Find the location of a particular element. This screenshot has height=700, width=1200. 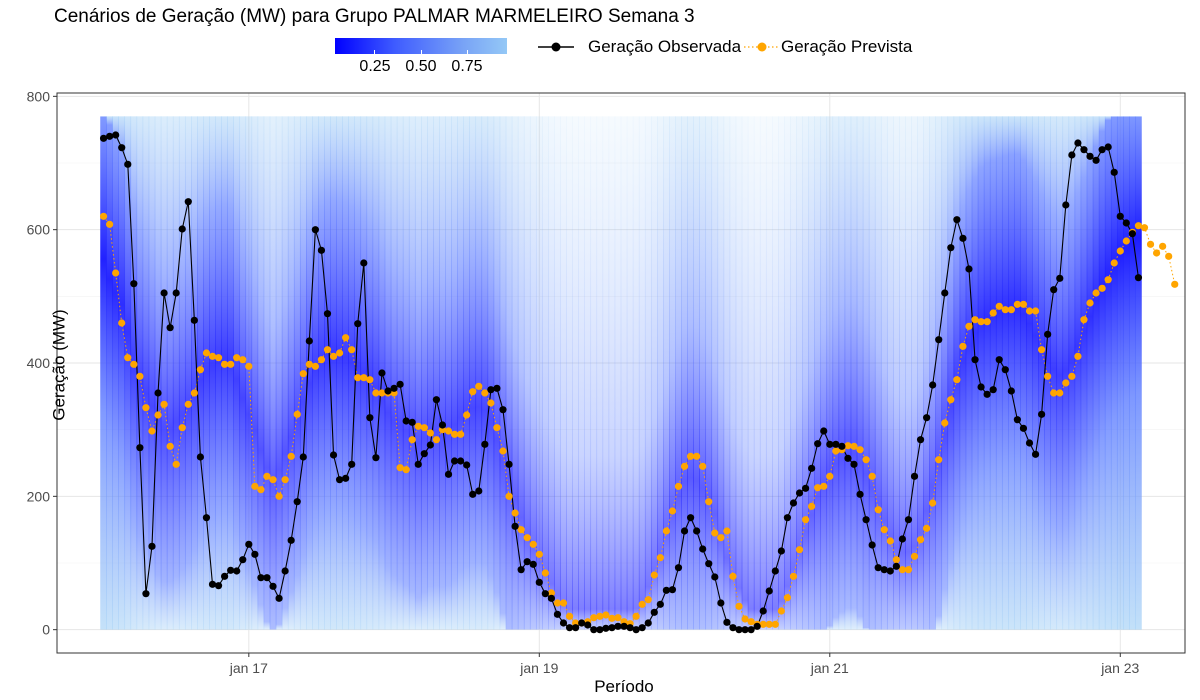

y-tick-label: 600 is located at coordinates (39, 230).